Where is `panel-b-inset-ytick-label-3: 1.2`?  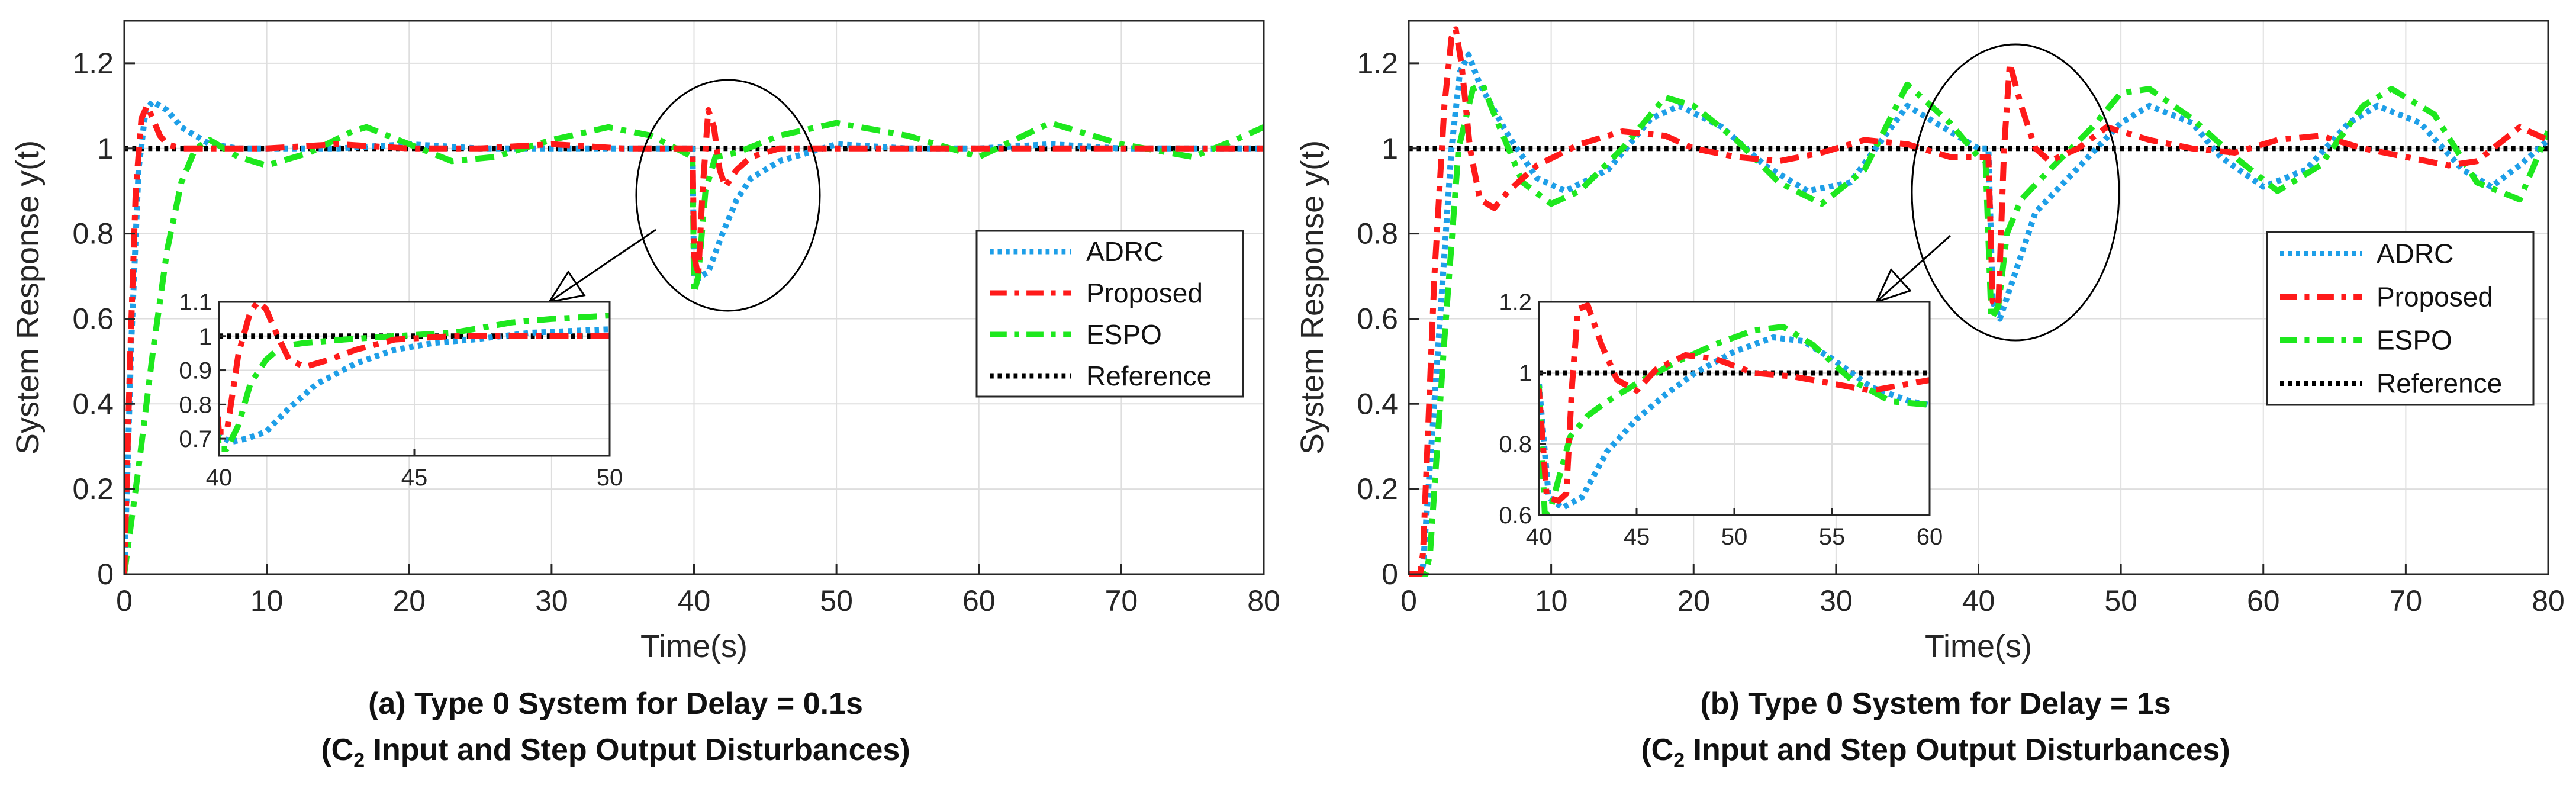
panel-b-inset-ytick-label-3: 1.2 is located at coordinates (1515, 302).